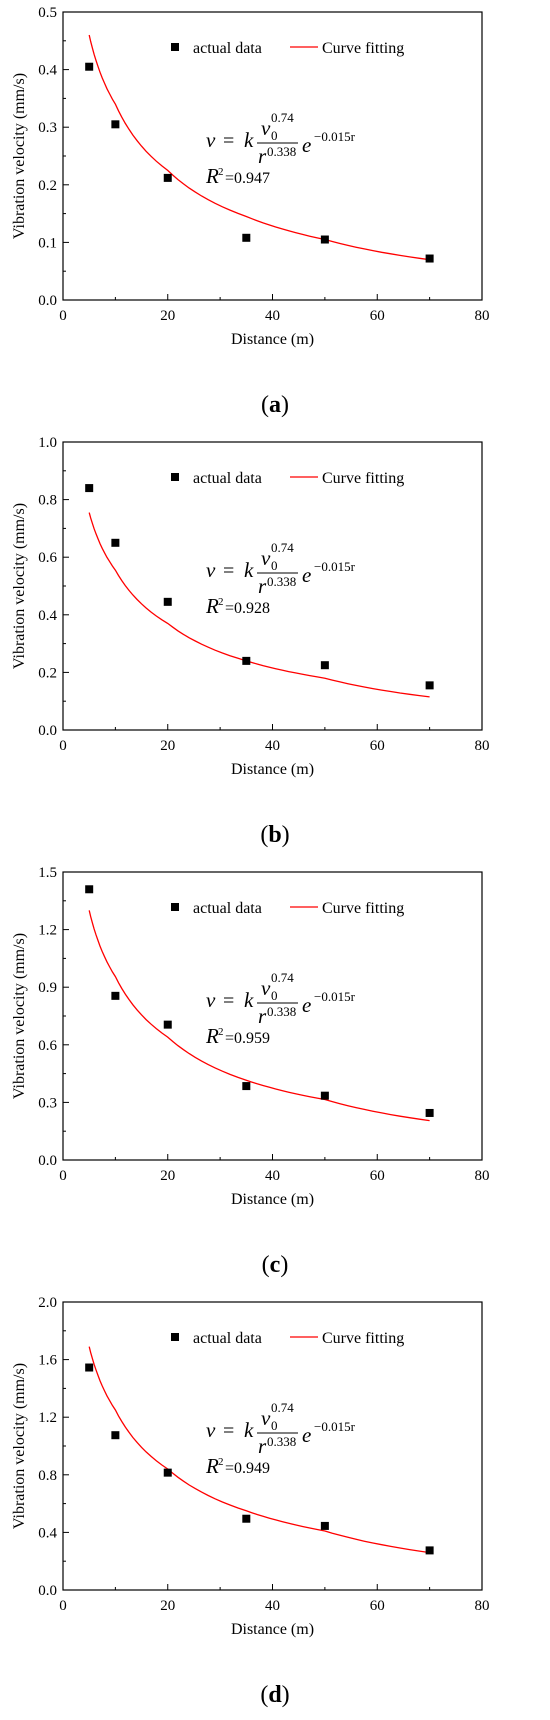 The height and width of the screenshot is (1720, 550). What do you see at coordinates (47, 1046) in the screenshot?
I see `y-tick-label: 0.6` at bounding box center [47, 1046].